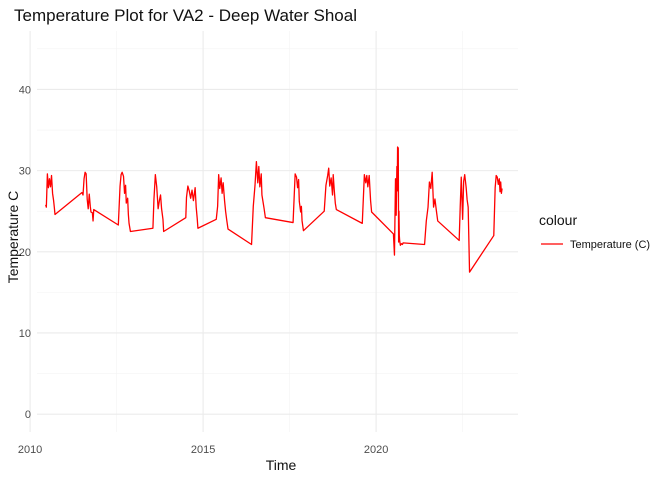 The height and width of the screenshot is (480, 672). I want to click on y-tick-label-40: 40, so click(25, 90).